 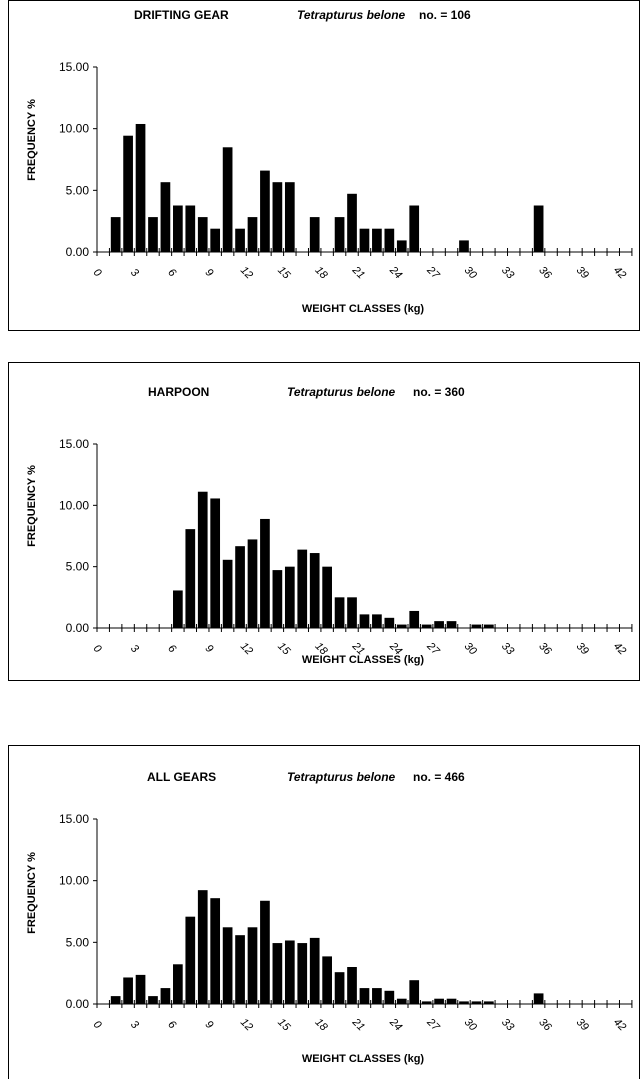 I want to click on chart-title-gear: HARPOON, so click(x=178, y=392).